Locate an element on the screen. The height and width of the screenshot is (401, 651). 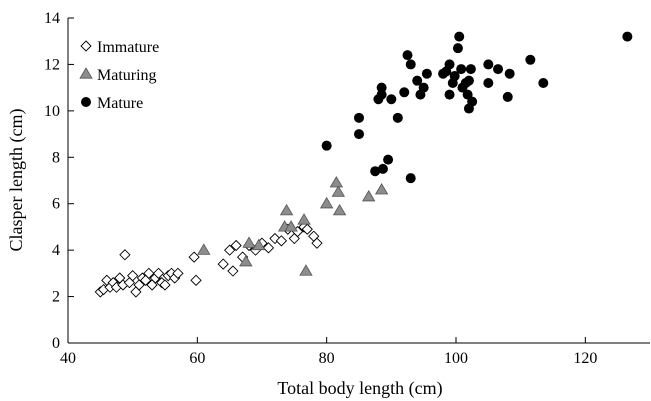
y-tick-label: 12 is located at coordinates (52, 64).